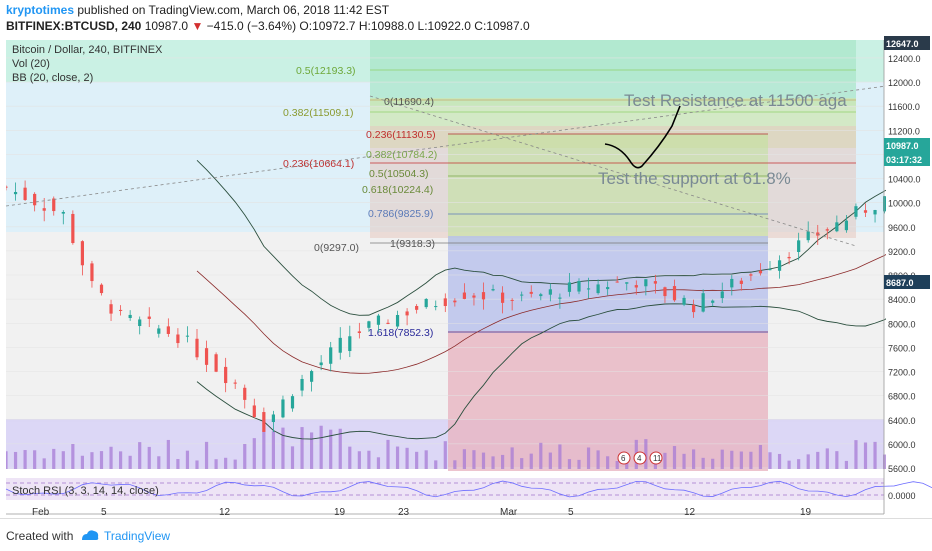 The width and height of the screenshot is (932, 551). I want to click on fib-label: 0(9297.0), so click(336, 248).